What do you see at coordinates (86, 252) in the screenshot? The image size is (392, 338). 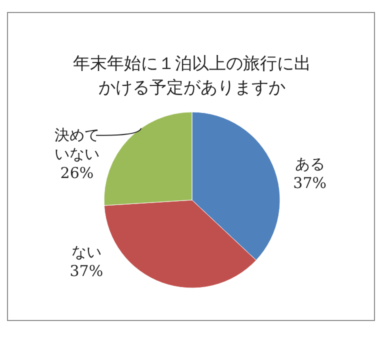 I see `slice-label: ない` at bounding box center [86, 252].